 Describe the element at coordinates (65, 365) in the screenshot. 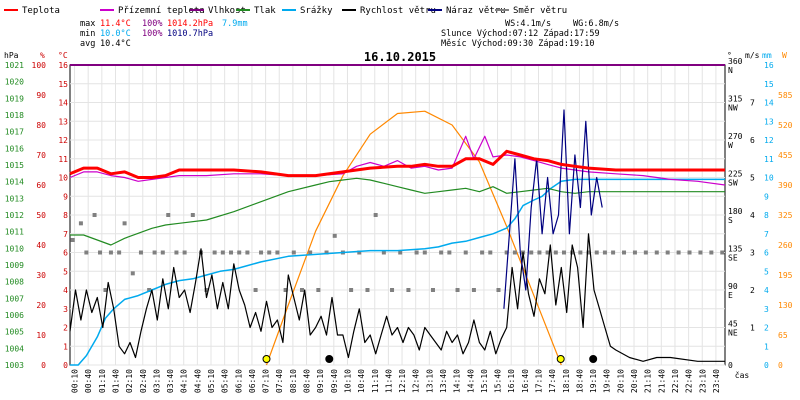

I see `celsius-tick-label: 0` at that location.